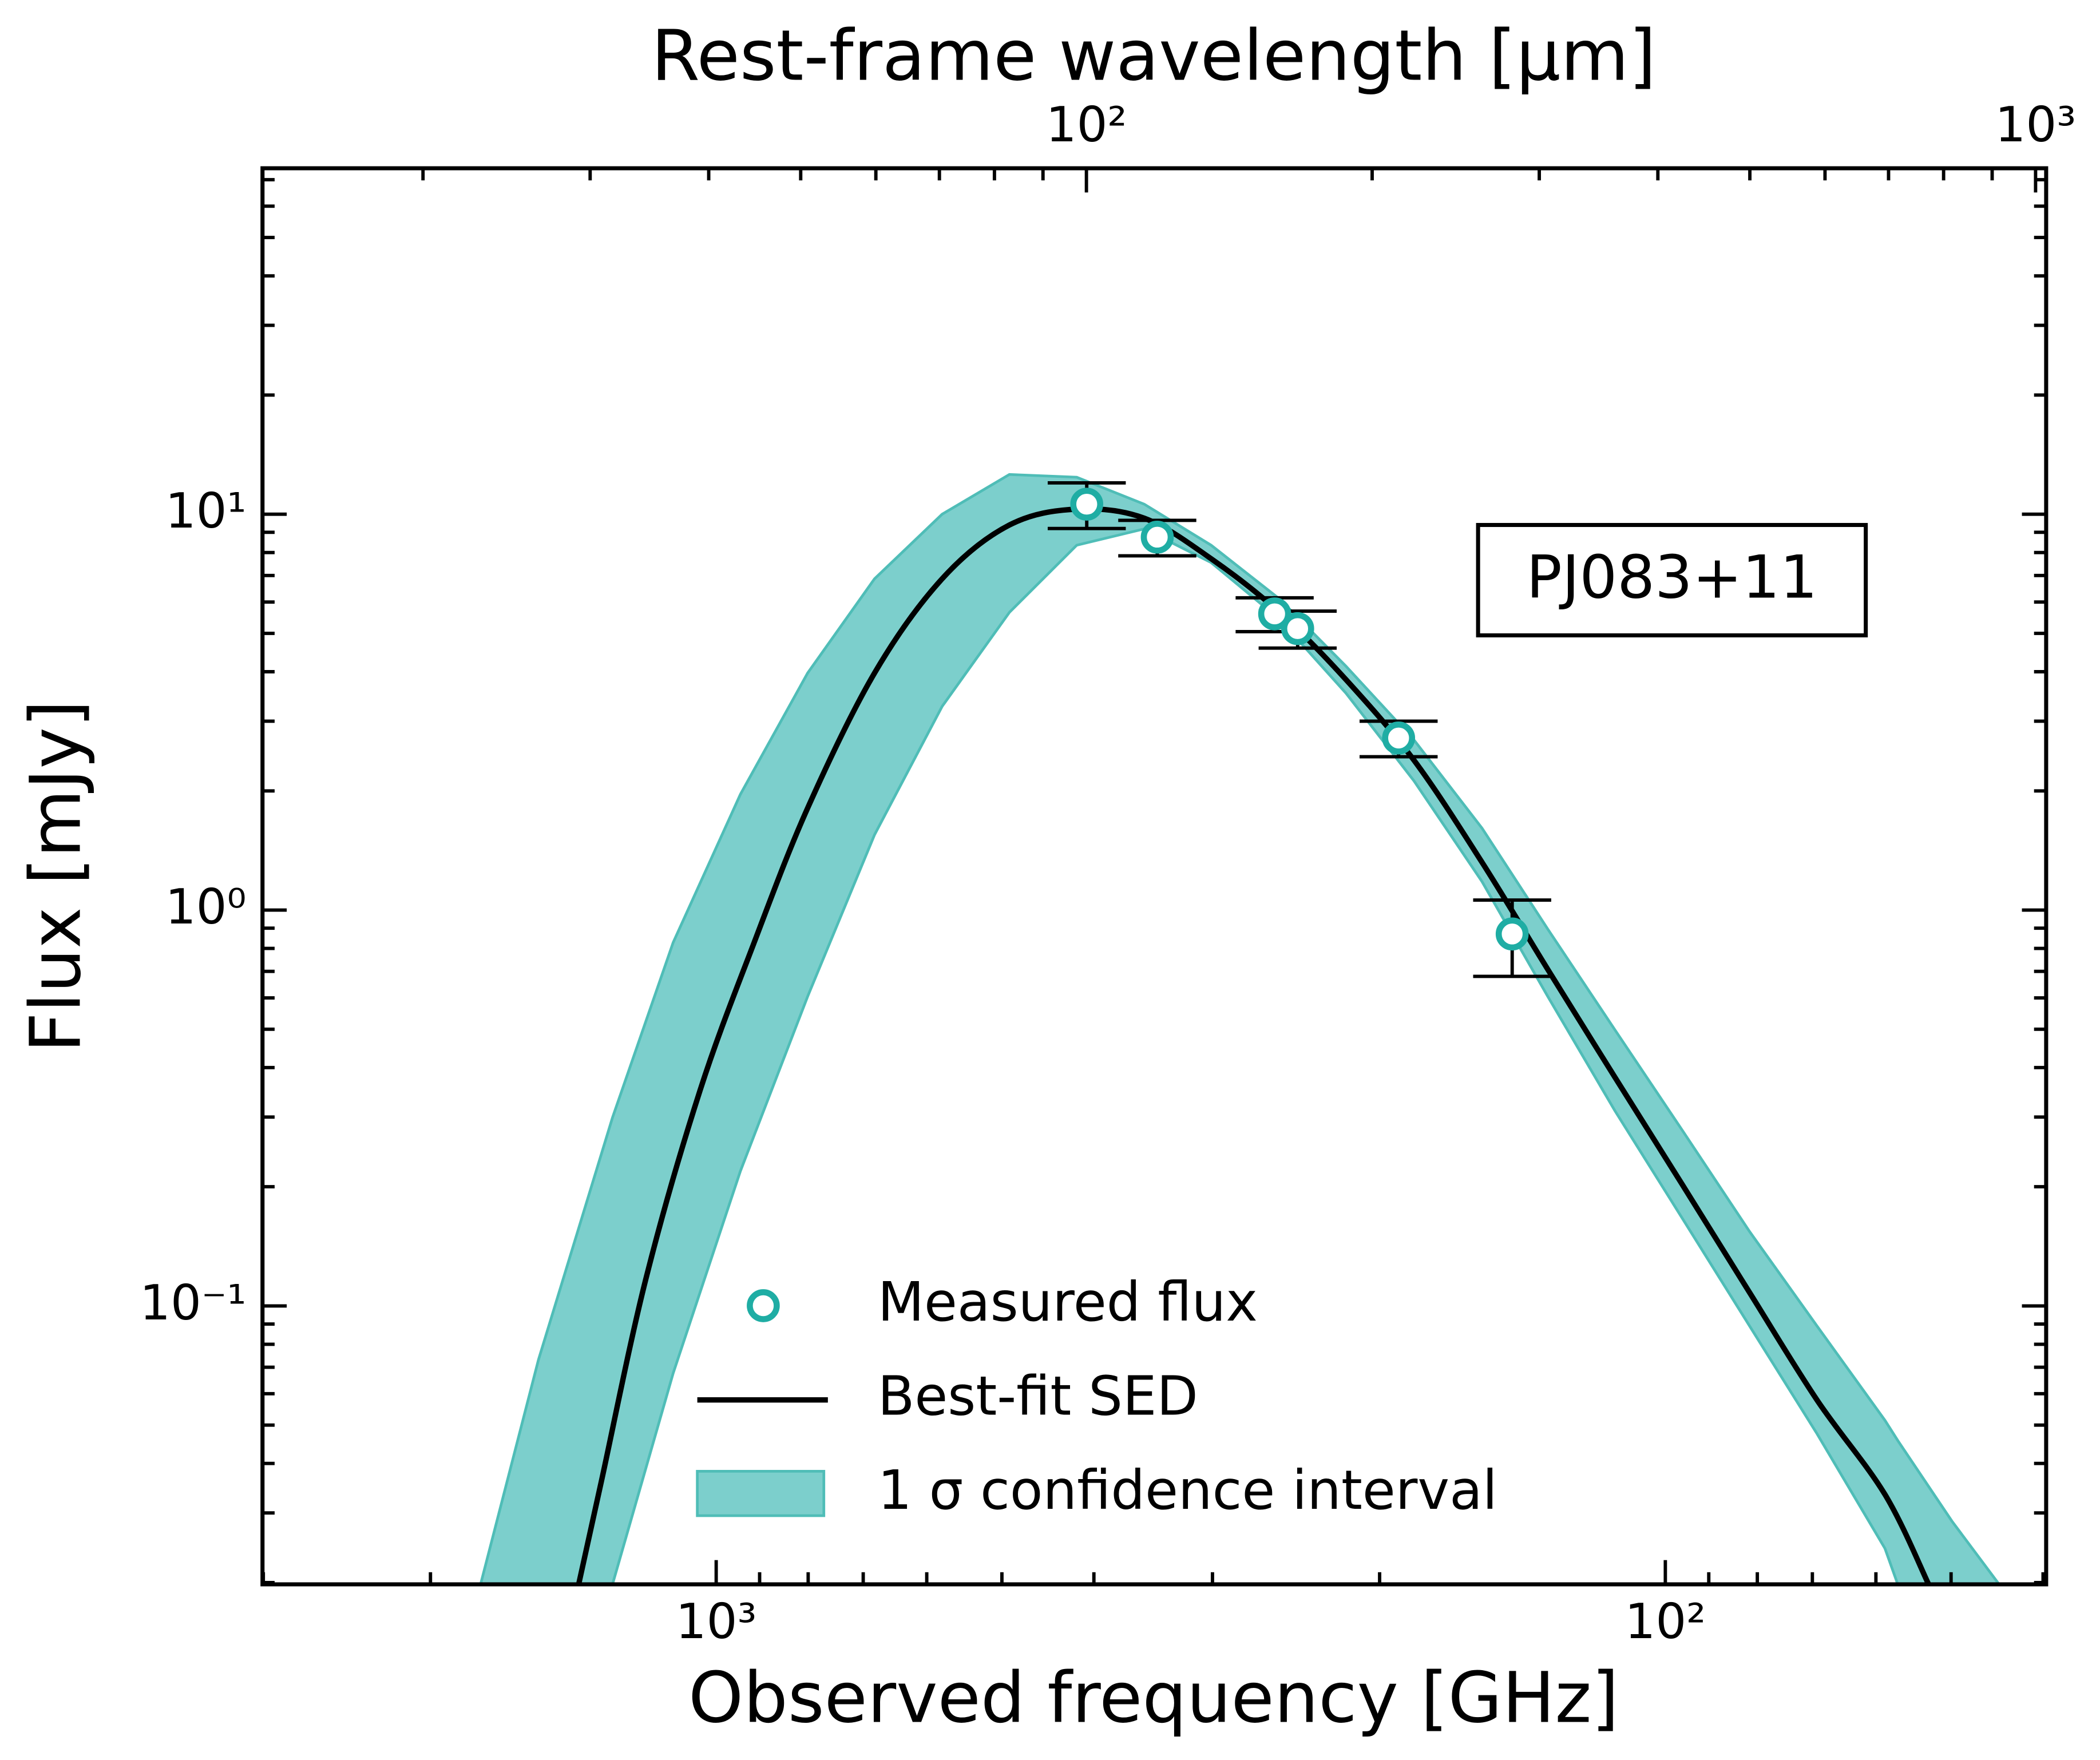 The width and height of the screenshot is (2100, 1760). What do you see at coordinates (1153, 1698) in the screenshot?
I see `x-axis-label: Observed frequency [GHz]` at bounding box center [1153, 1698].